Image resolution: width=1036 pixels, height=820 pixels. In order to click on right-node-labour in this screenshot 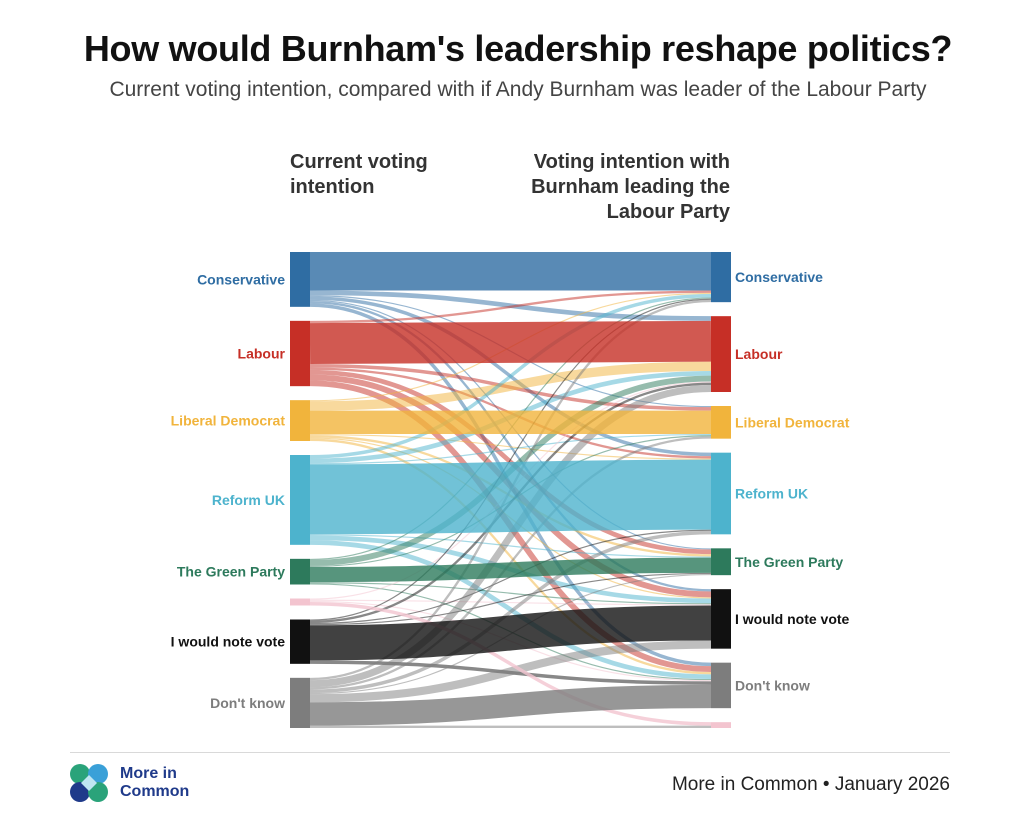, I will do `click(721, 354)`.